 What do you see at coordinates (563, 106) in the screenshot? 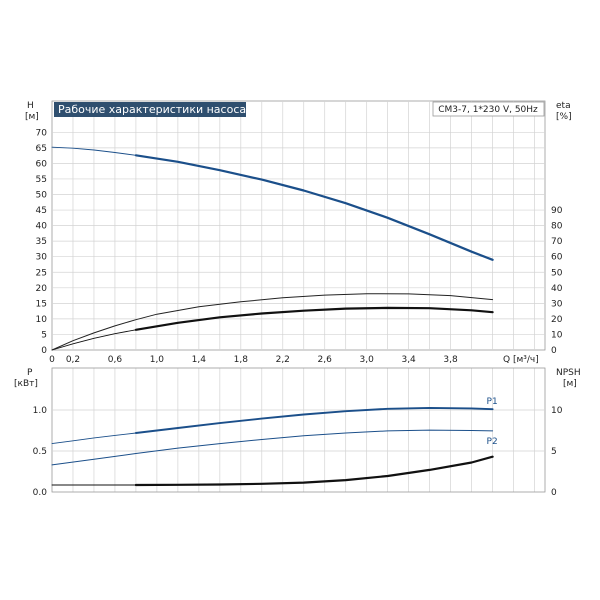
I see `y-right-label: eta` at bounding box center [563, 106].